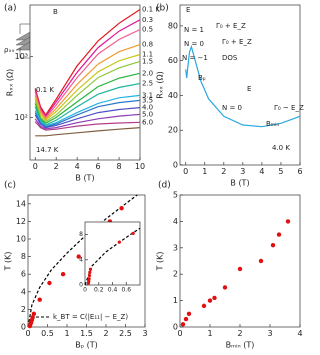 This screenshot has height=355, width=320. Describe the element at coordinates (81, 285) in the screenshot. I see `y-tick-label: 0` at that location.